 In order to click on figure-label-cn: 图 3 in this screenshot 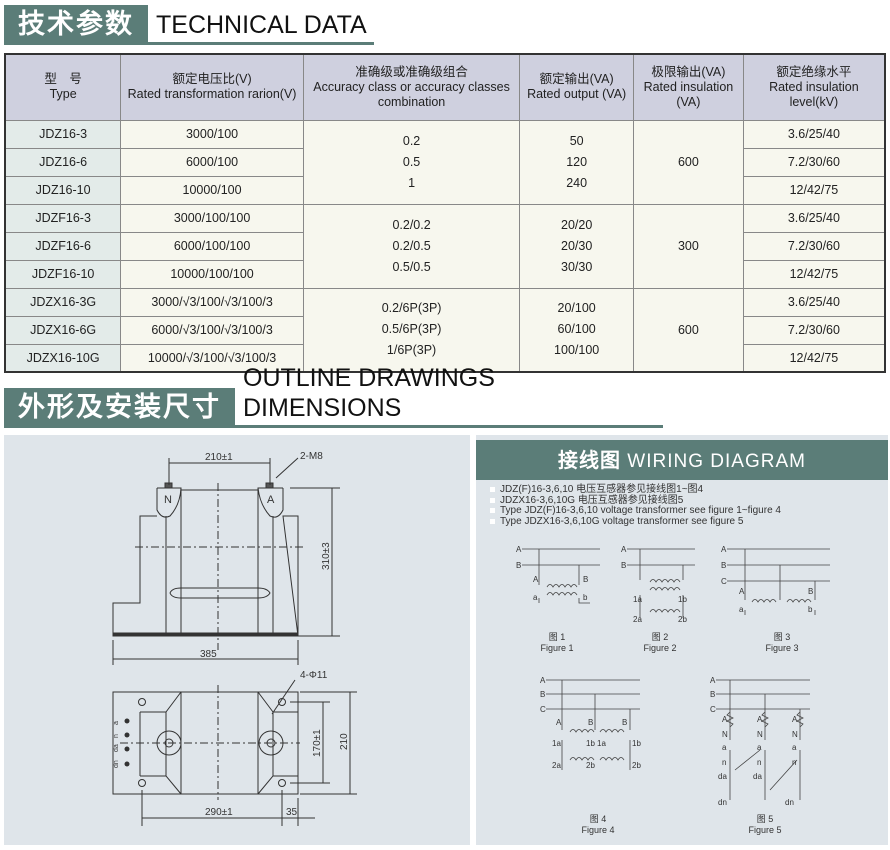, I will do `click(782, 637)`.